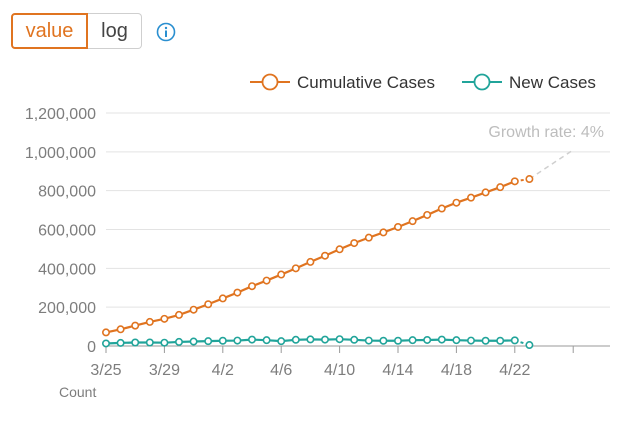 The height and width of the screenshot is (422, 640). Describe the element at coordinates (223, 370) in the screenshot. I see `x-tick-label: 4/2` at that location.